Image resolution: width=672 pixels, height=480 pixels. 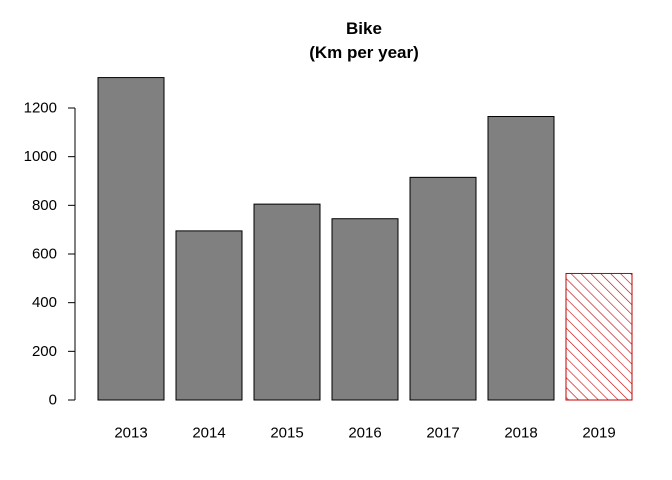 I want to click on y-tick-label: 1000, so click(x=40, y=156).